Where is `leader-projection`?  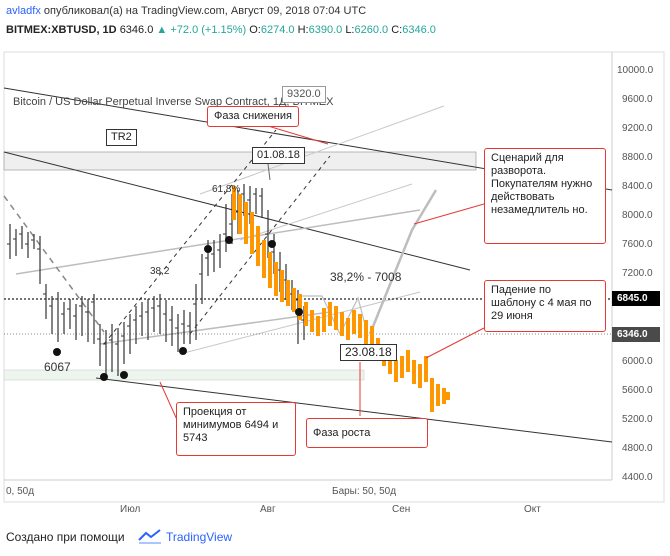 leader-projection is located at coordinates (169, 402).